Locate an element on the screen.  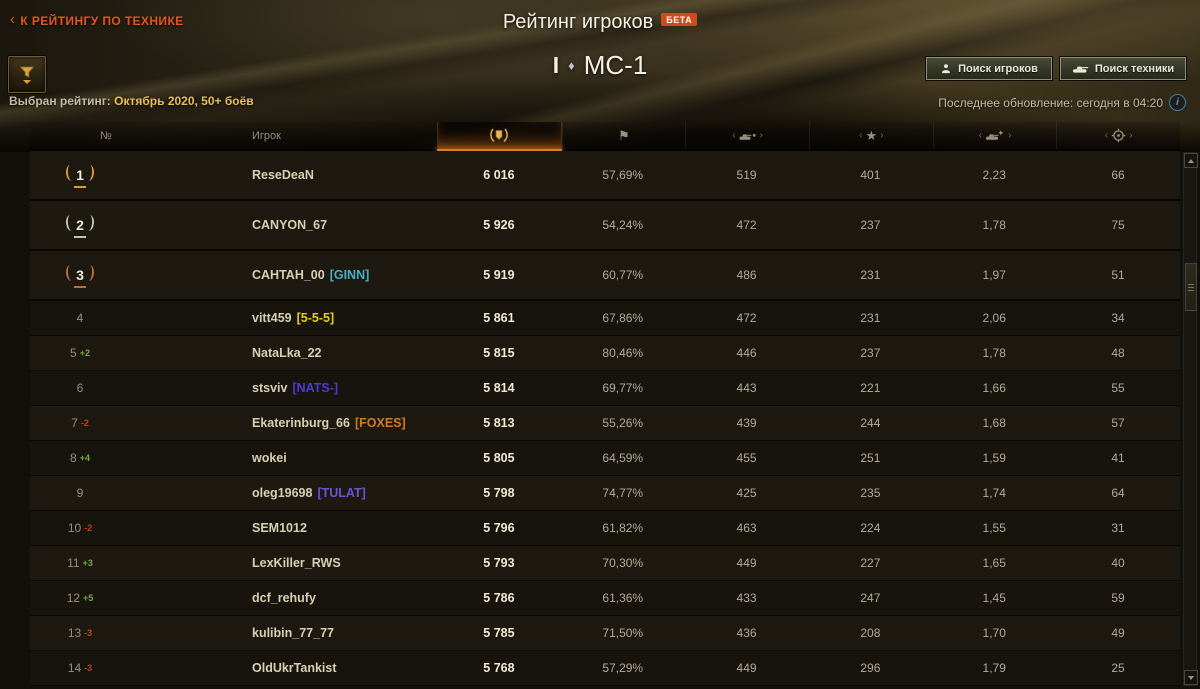
column-header-winrate: ⚑ is located at coordinates (623, 135).